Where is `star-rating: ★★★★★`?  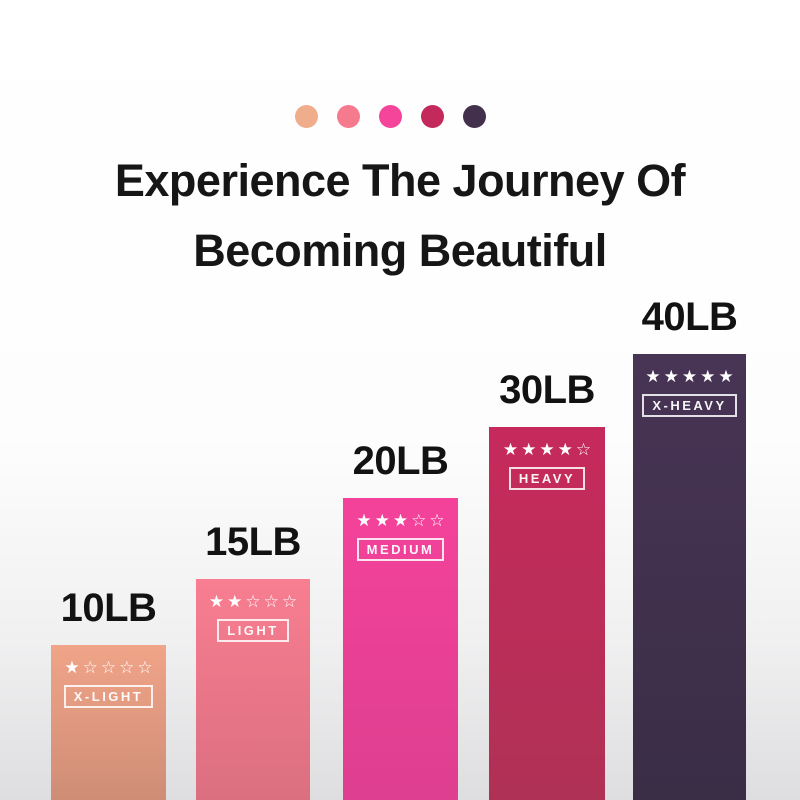
star-rating: ★★★★★ is located at coordinates (691, 376).